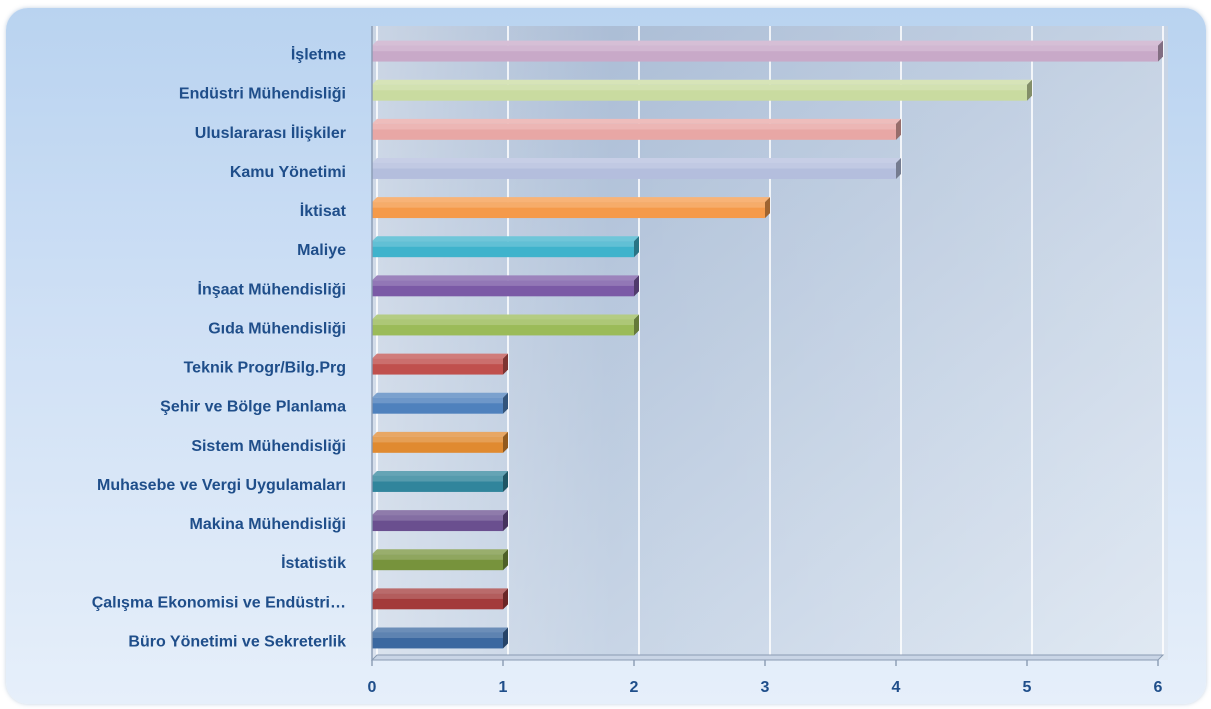 Image resolution: width=1211 pixels, height=709 pixels. What do you see at coordinates (503, 687) in the screenshot?
I see `tick-label: 1` at bounding box center [503, 687].